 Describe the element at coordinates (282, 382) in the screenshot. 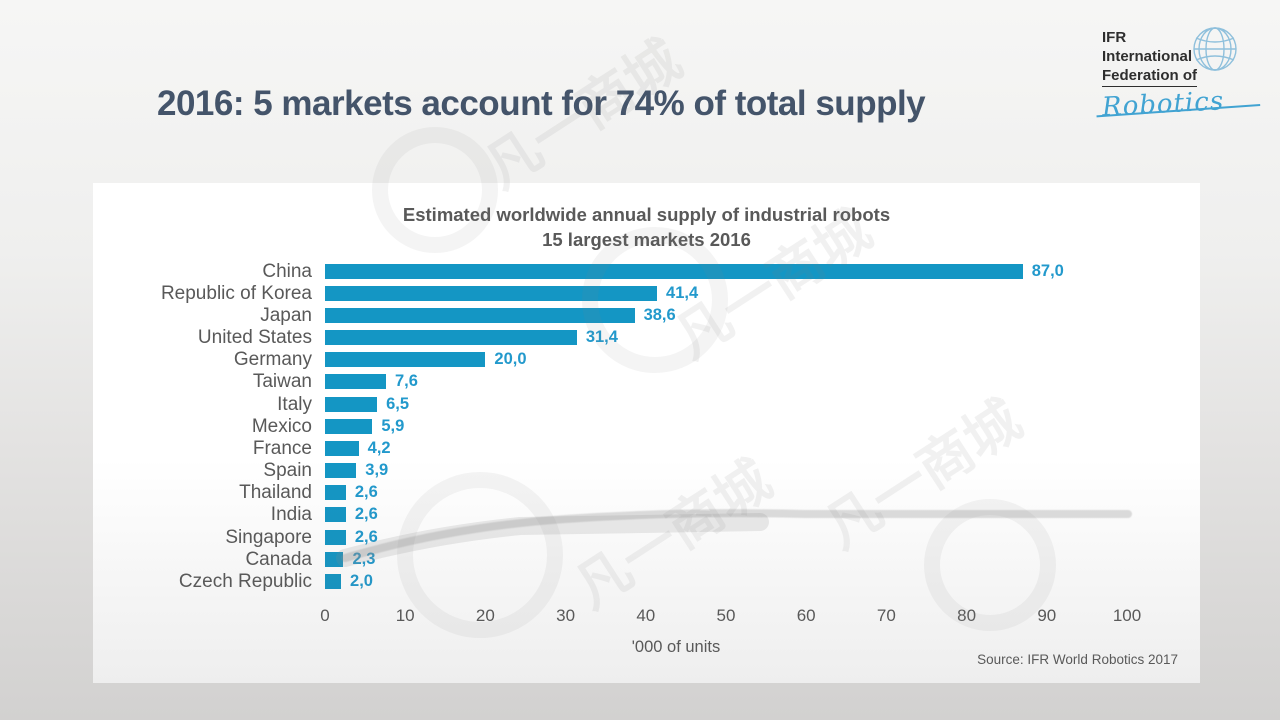

I see `category-label: Taiwan` at that location.